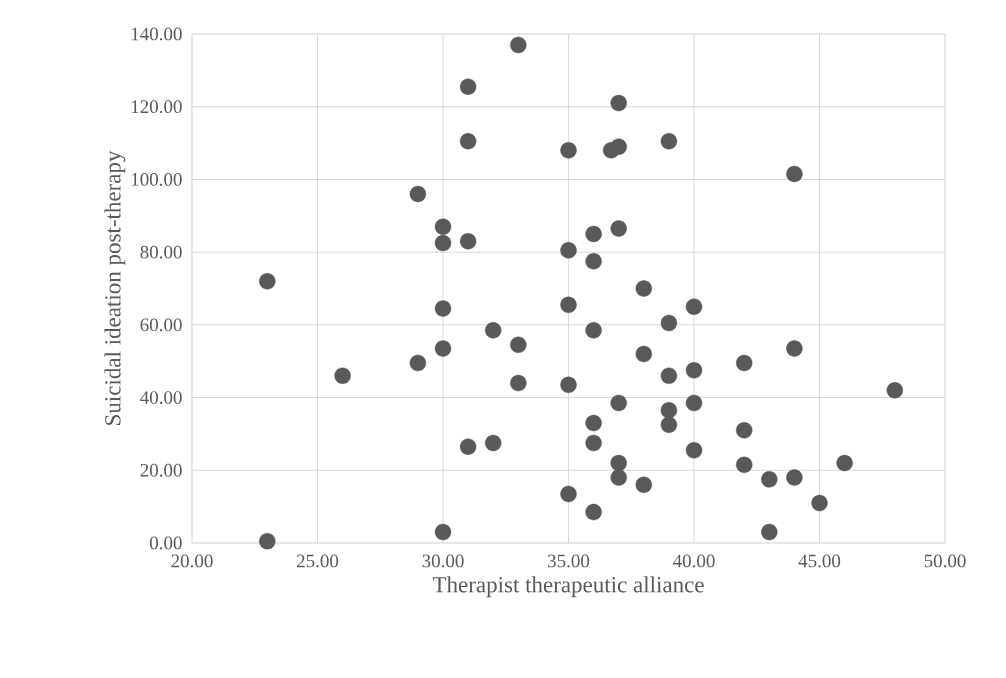  What do you see at coordinates (443, 561) in the screenshot?
I see `x-tick-label: 30.00` at bounding box center [443, 561].